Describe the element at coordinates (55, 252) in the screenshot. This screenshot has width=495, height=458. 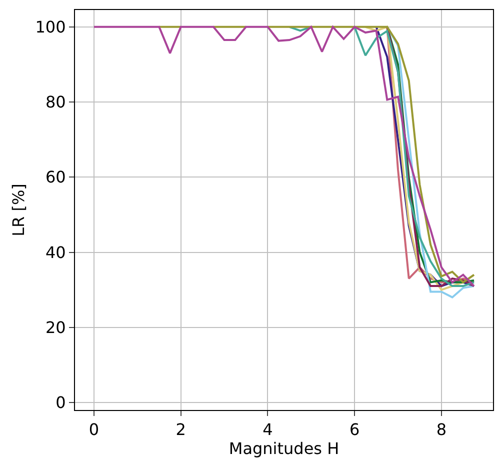
I see `y-tick-label: 40` at that location.